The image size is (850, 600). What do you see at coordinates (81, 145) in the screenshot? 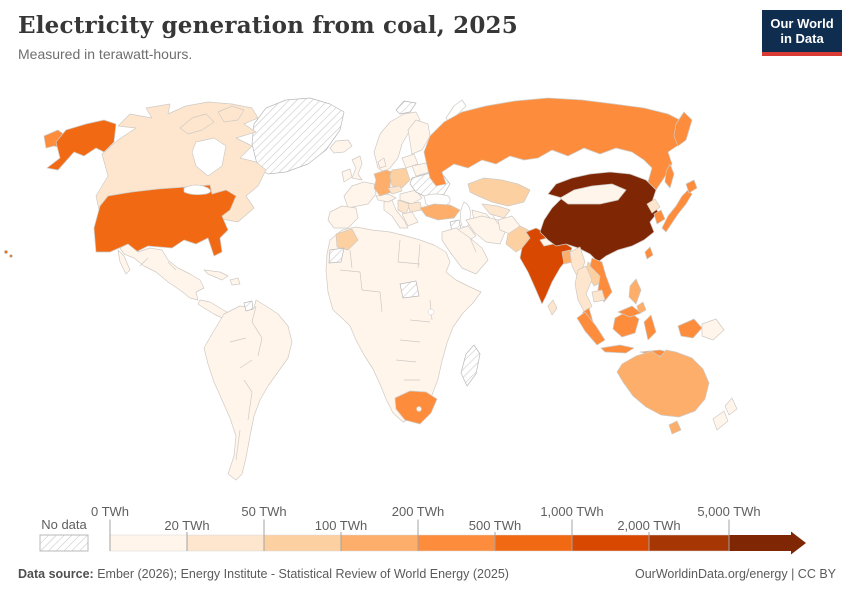
I see `country-usa-alaska` at bounding box center [81, 145].